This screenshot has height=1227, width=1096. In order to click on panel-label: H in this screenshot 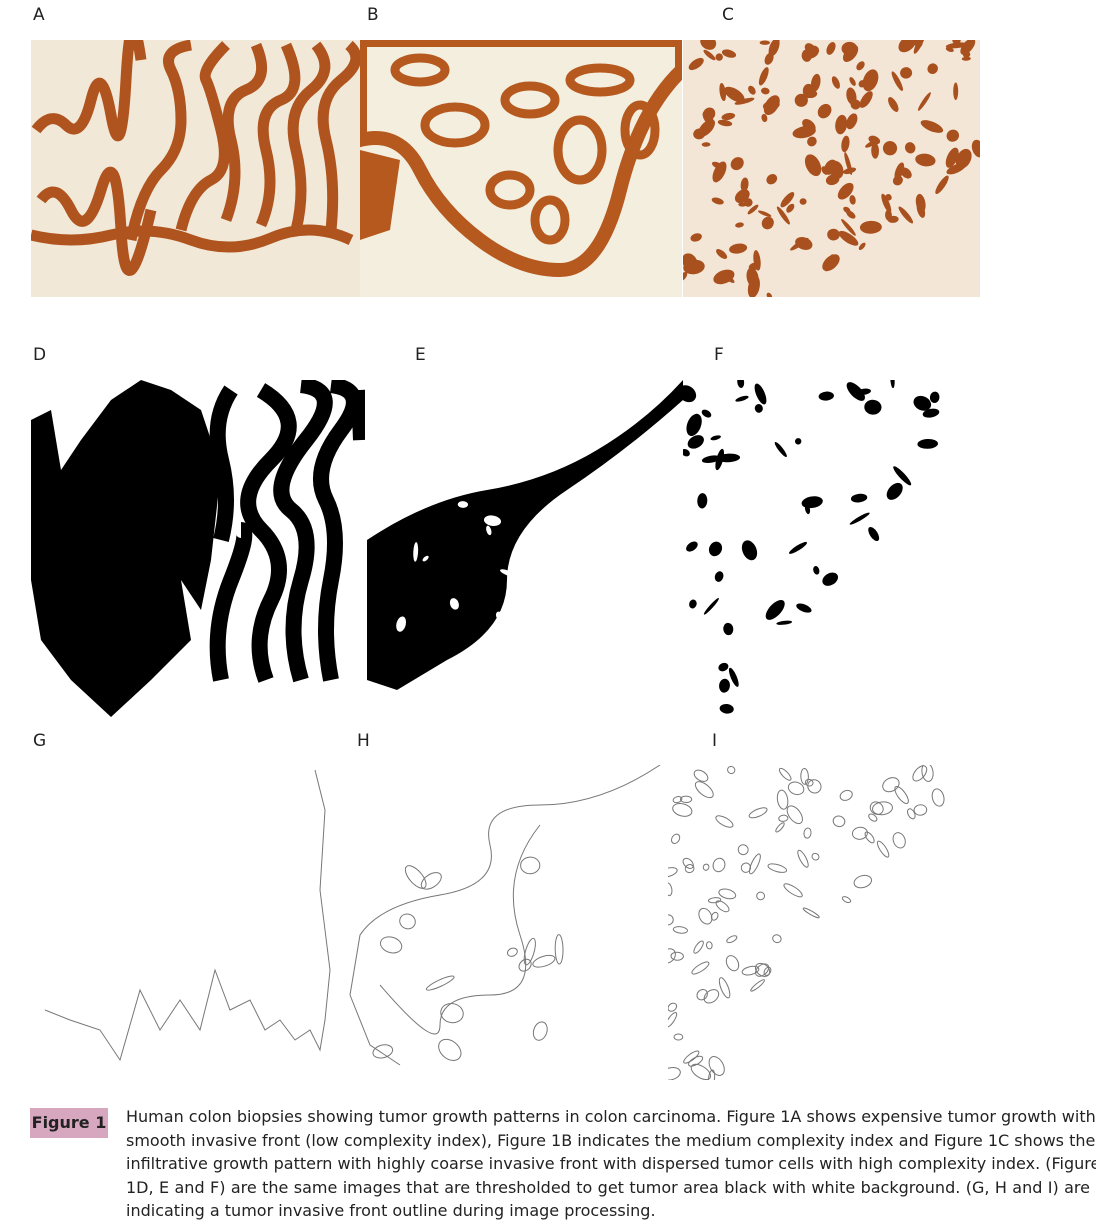, I will do `click(363, 741)`.